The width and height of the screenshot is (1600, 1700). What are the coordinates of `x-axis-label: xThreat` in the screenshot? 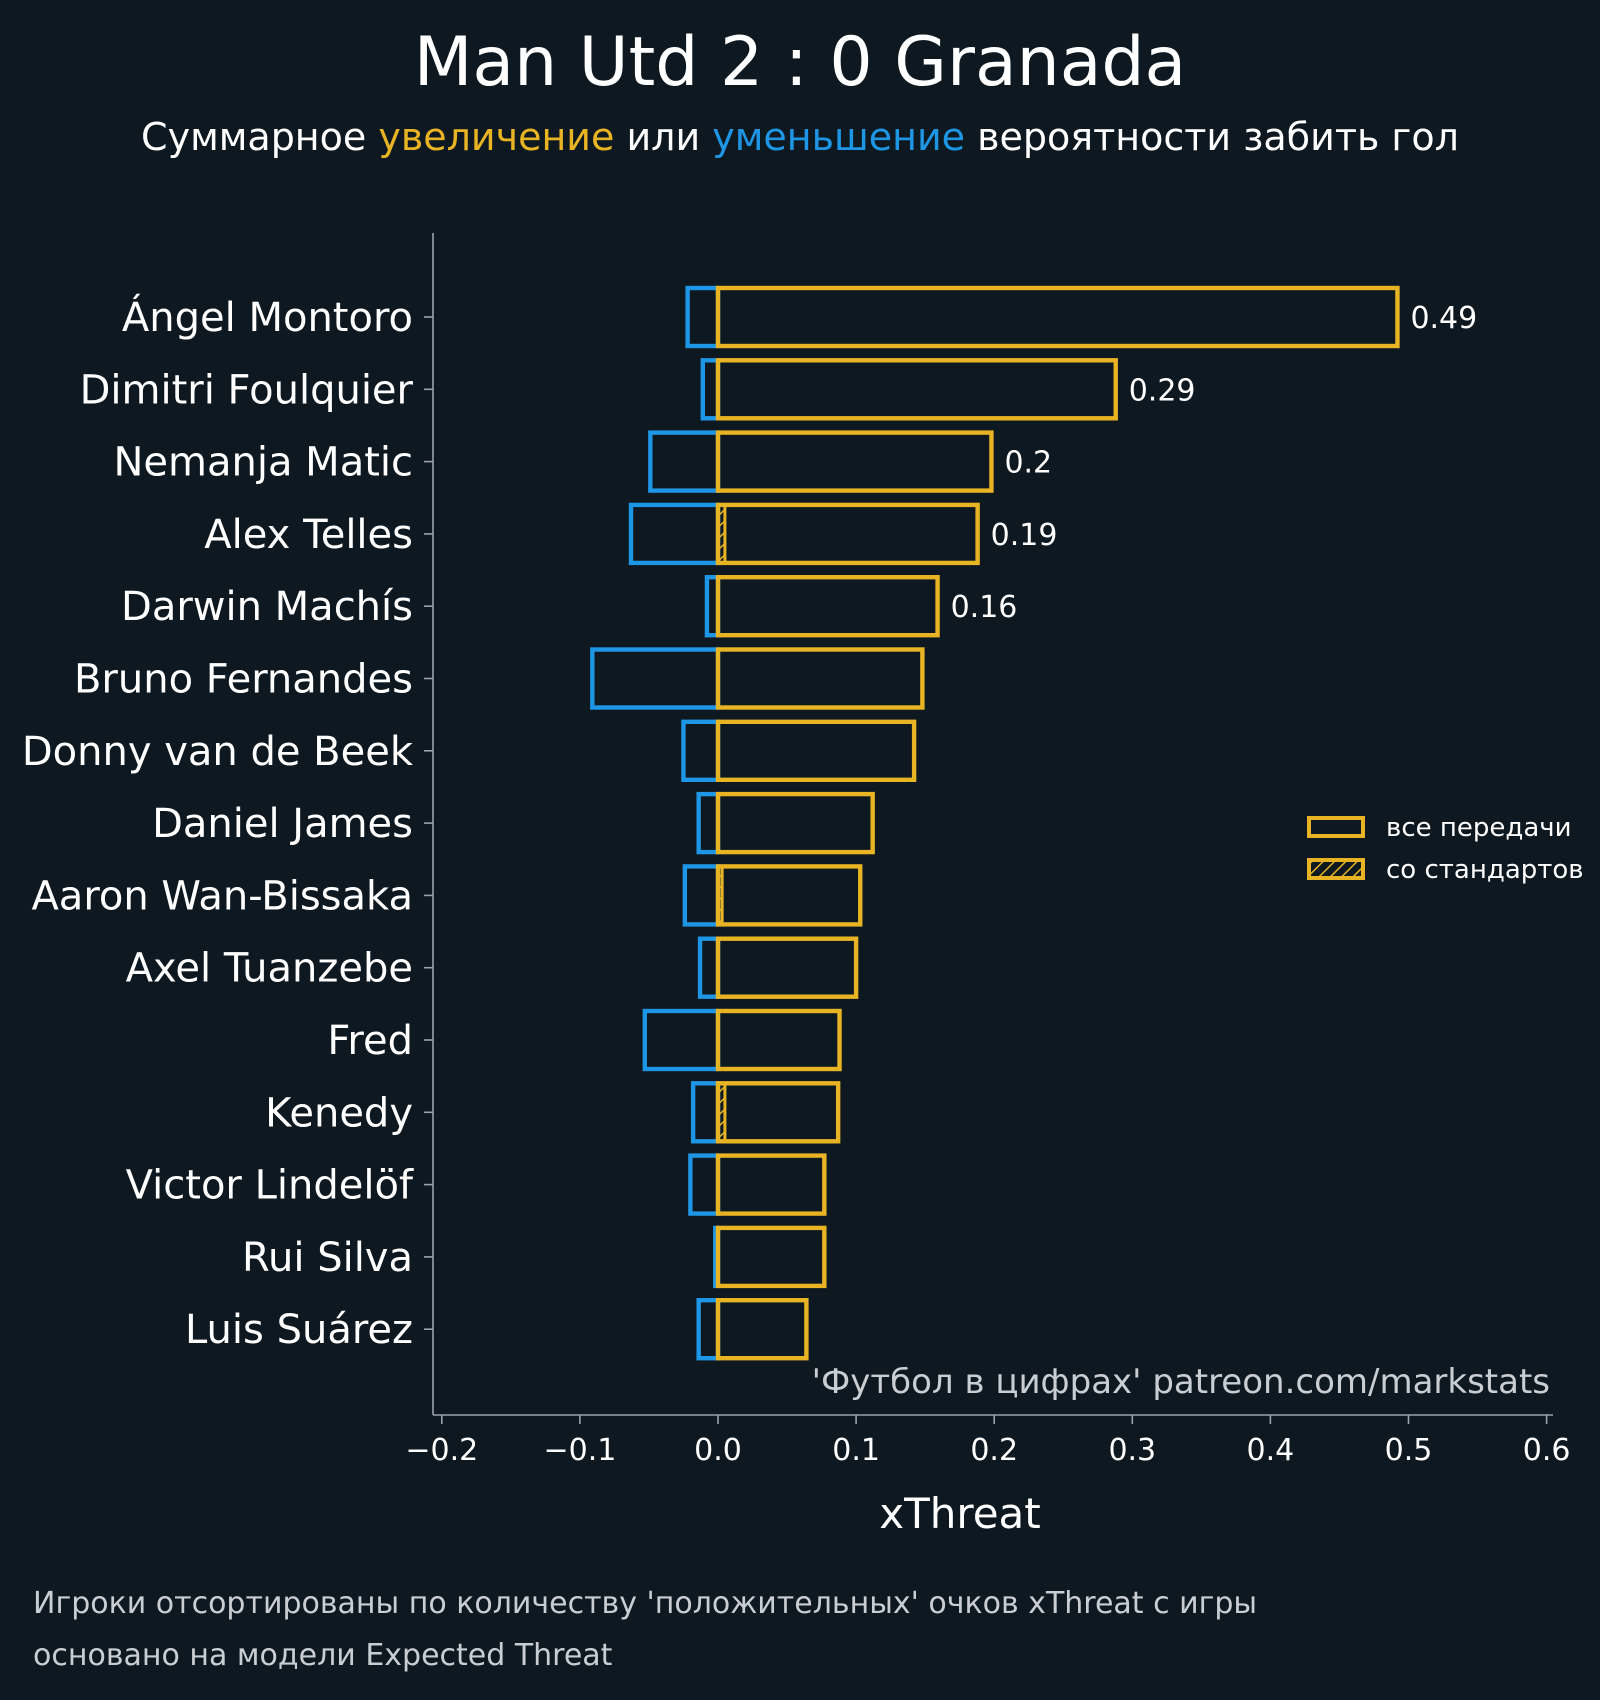 It's located at (960, 1513).